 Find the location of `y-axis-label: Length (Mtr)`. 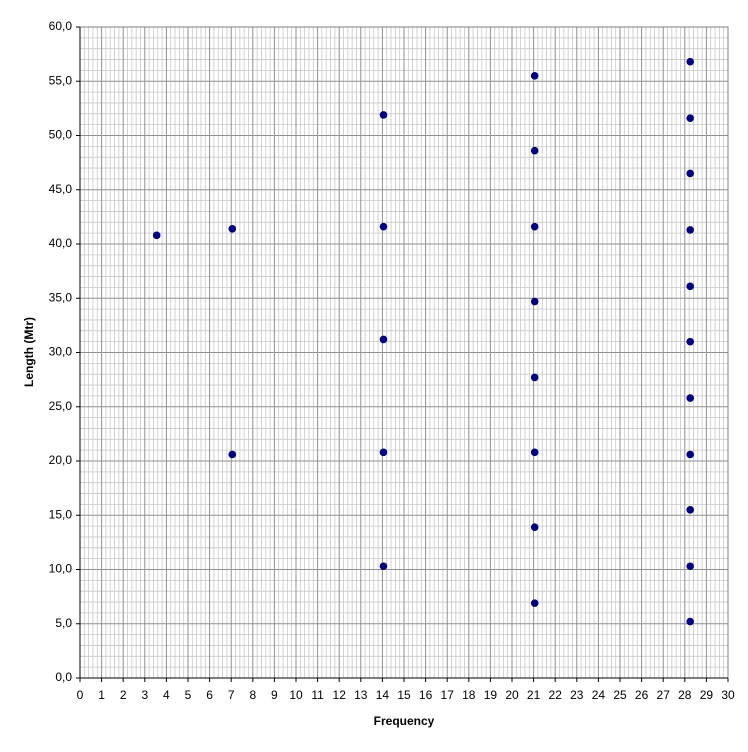

y-axis-label: Length (Mtr) is located at coordinates (29, 352).